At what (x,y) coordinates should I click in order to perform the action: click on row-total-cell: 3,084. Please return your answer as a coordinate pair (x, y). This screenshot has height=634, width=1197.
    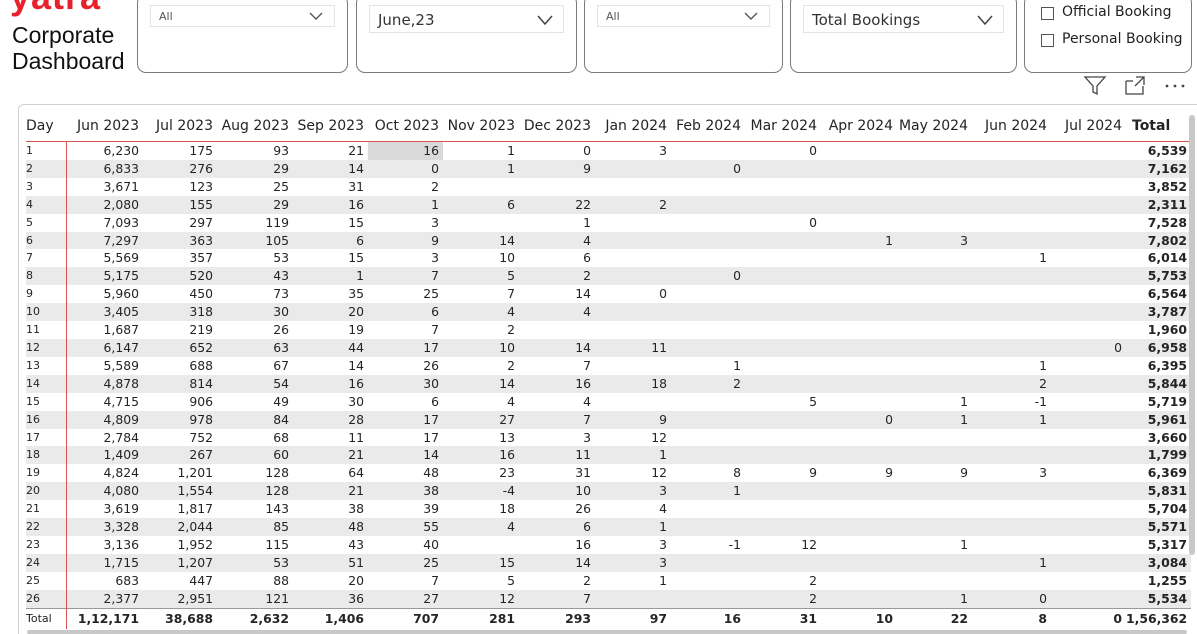
    Looking at the image, I should click on (1158, 562).